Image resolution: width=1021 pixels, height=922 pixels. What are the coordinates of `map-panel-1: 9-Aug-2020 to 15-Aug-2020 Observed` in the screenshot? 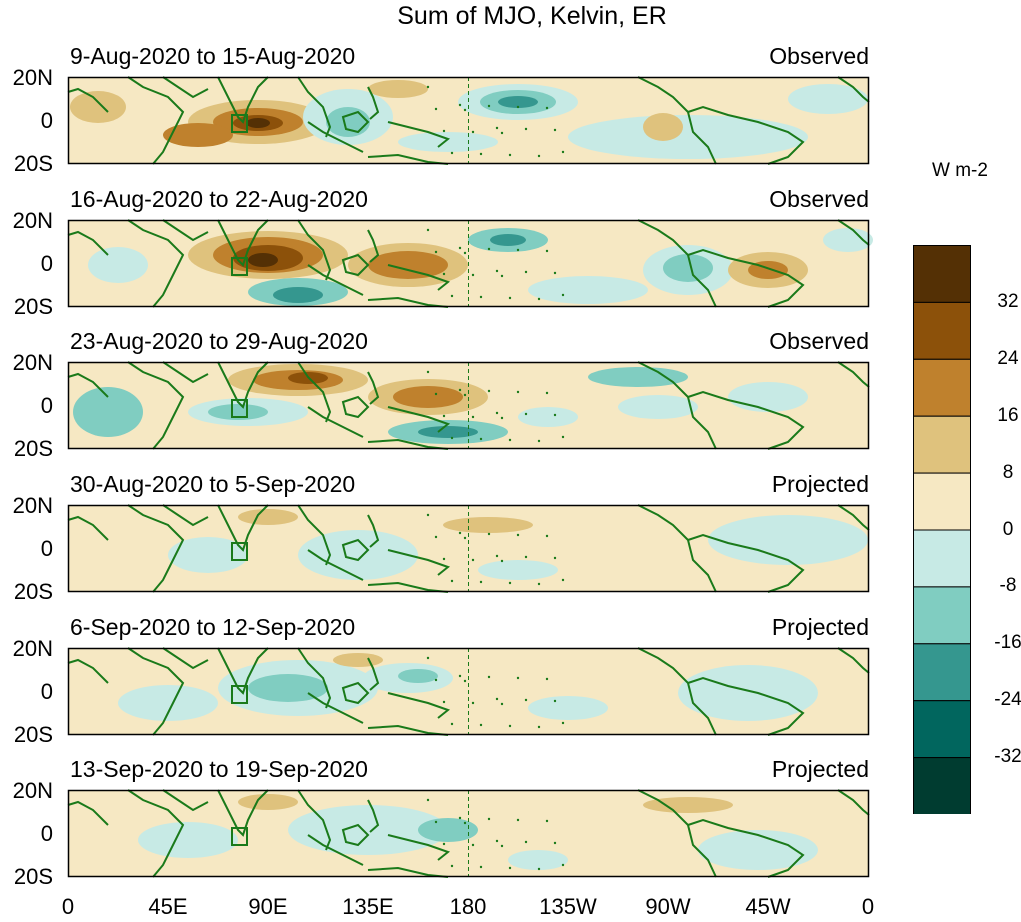 It's located at (468, 104).